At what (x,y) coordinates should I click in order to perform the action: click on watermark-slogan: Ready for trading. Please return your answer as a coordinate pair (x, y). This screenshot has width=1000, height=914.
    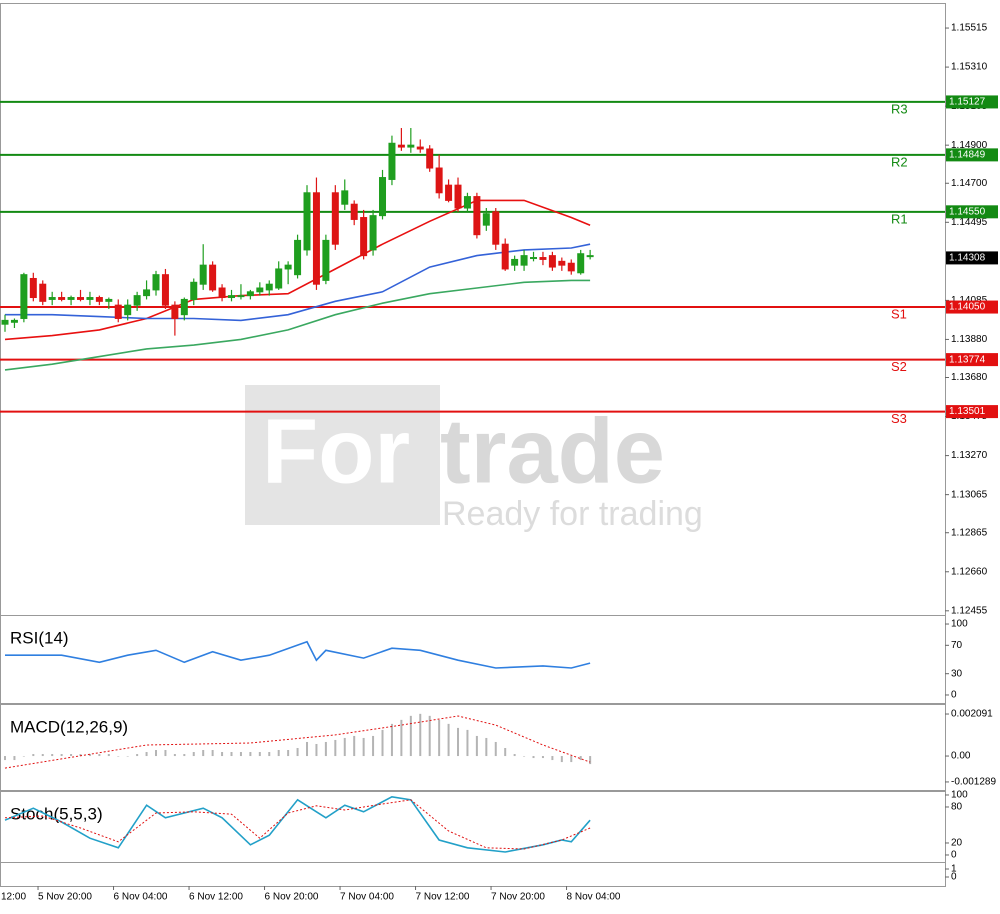
    Looking at the image, I should click on (572, 514).